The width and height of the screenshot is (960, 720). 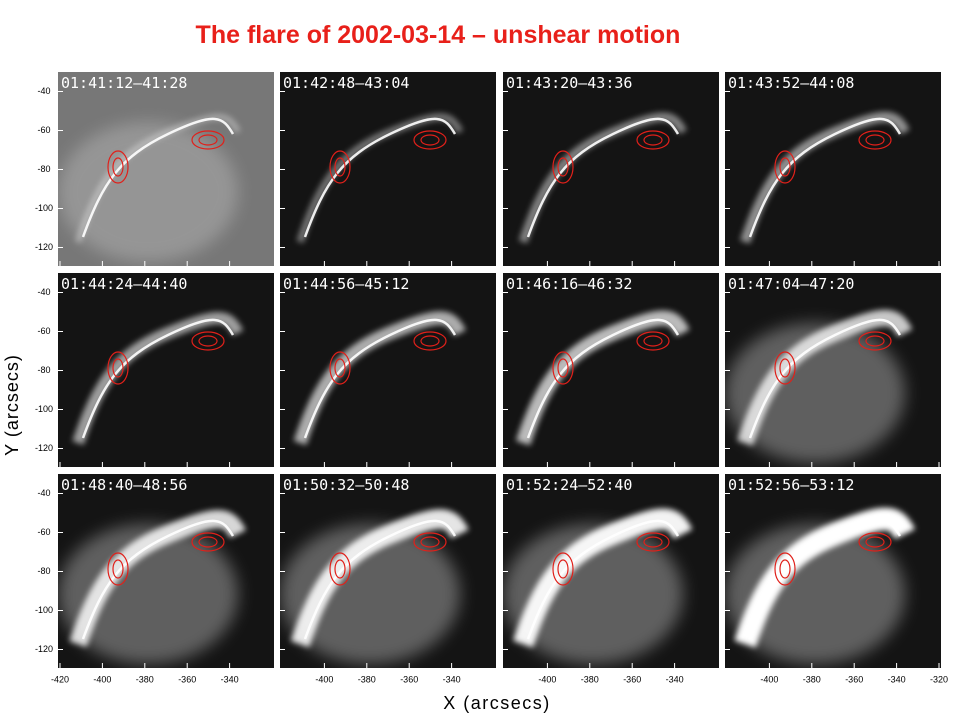 What do you see at coordinates (569, 485) in the screenshot?
I see `panel-label: 01:52:24–52:40` at bounding box center [569, 485].